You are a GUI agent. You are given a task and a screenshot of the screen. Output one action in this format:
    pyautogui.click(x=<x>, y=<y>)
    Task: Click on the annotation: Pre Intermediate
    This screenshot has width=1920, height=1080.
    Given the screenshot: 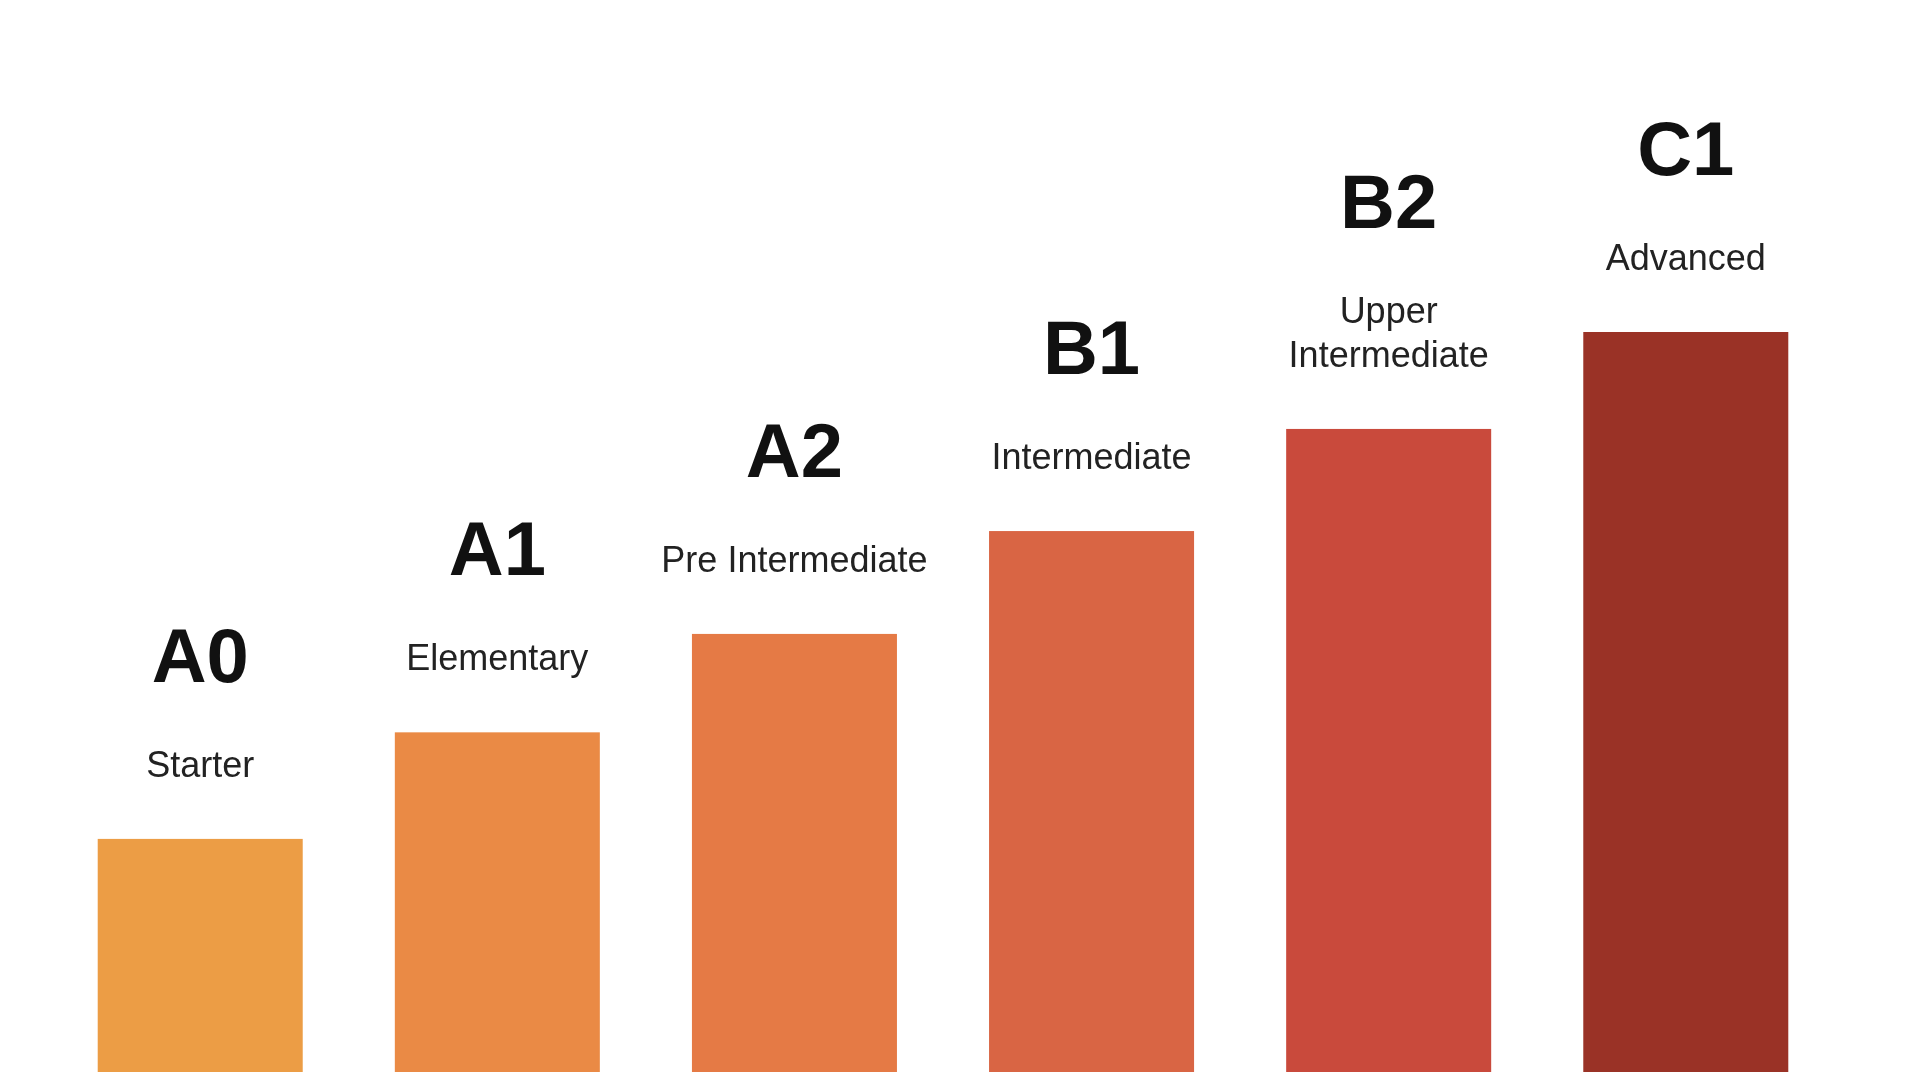 What is the action you would take?
    pyautogui.click(x=794, y=559)
    